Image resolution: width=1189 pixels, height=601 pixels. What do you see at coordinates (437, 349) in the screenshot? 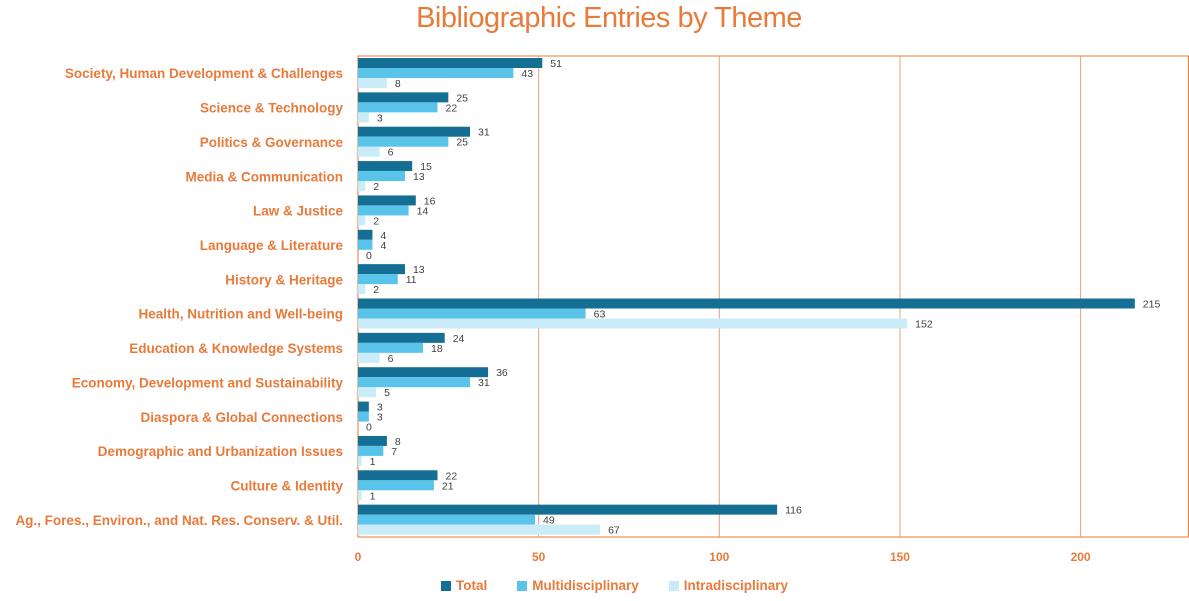
I see `data-label: 18` at bounding box center [437, 349].